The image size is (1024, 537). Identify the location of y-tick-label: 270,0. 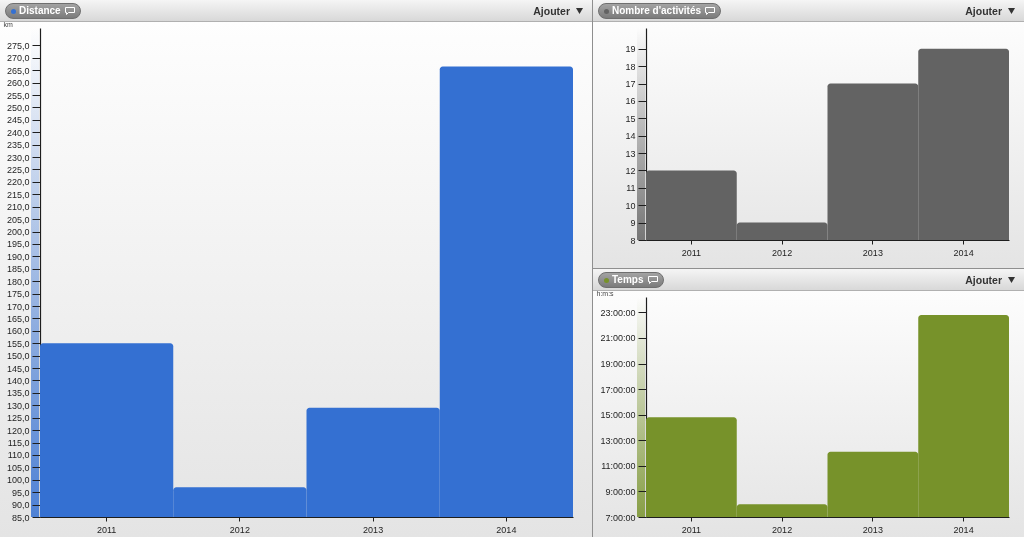
(18, 58).